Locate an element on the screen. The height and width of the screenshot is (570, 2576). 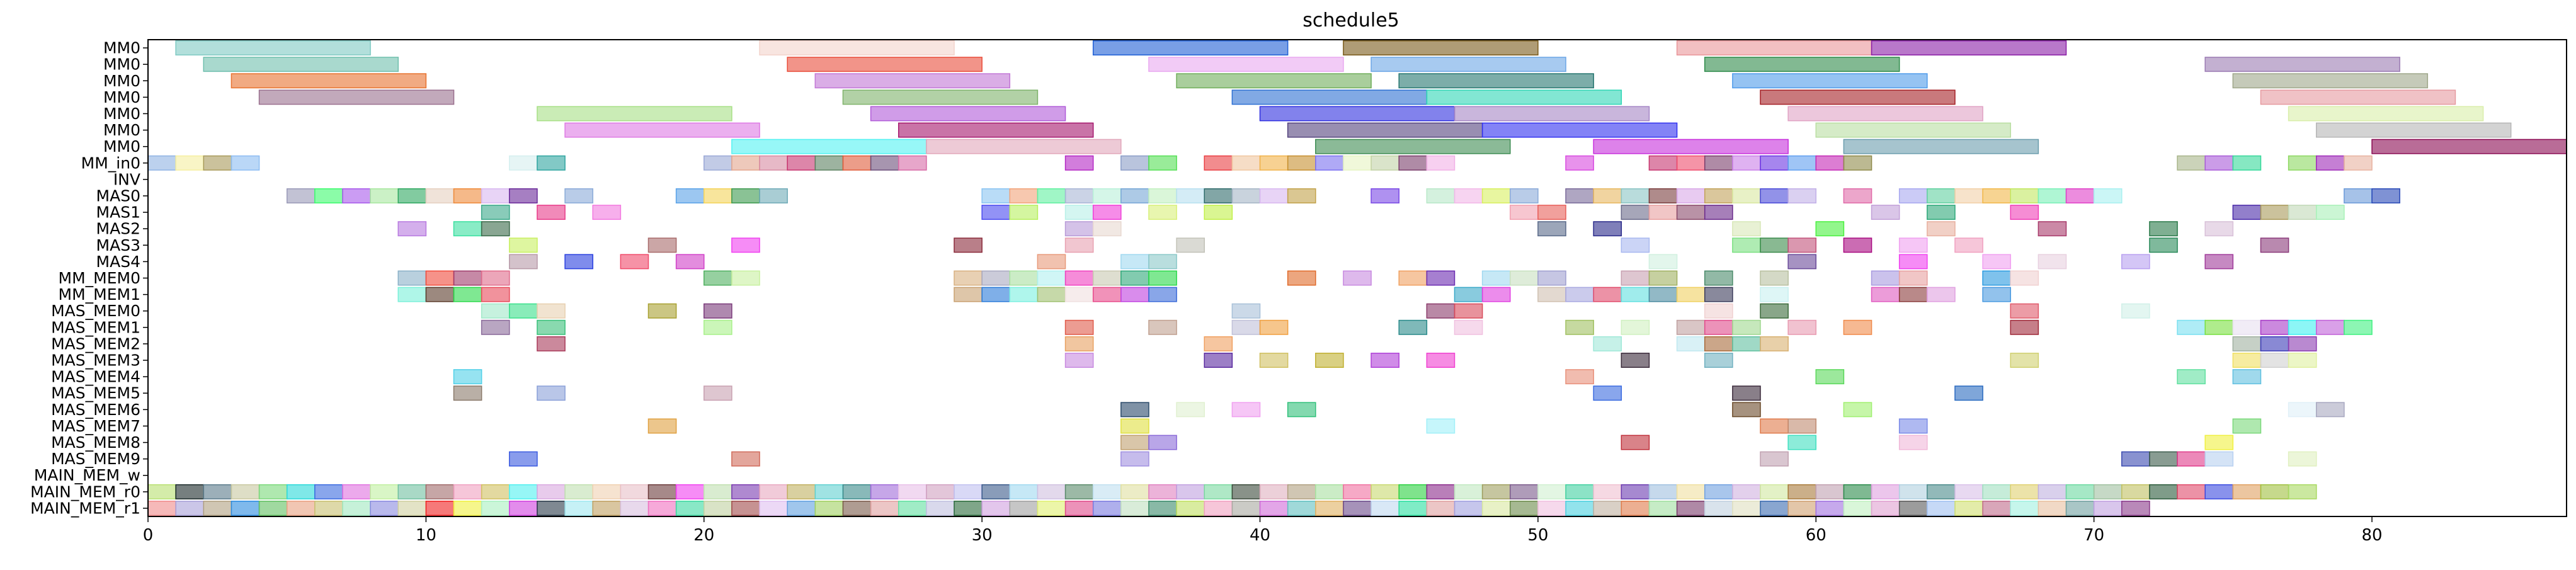
y-tick-label: MM0 is located at coordinates (121, 48).